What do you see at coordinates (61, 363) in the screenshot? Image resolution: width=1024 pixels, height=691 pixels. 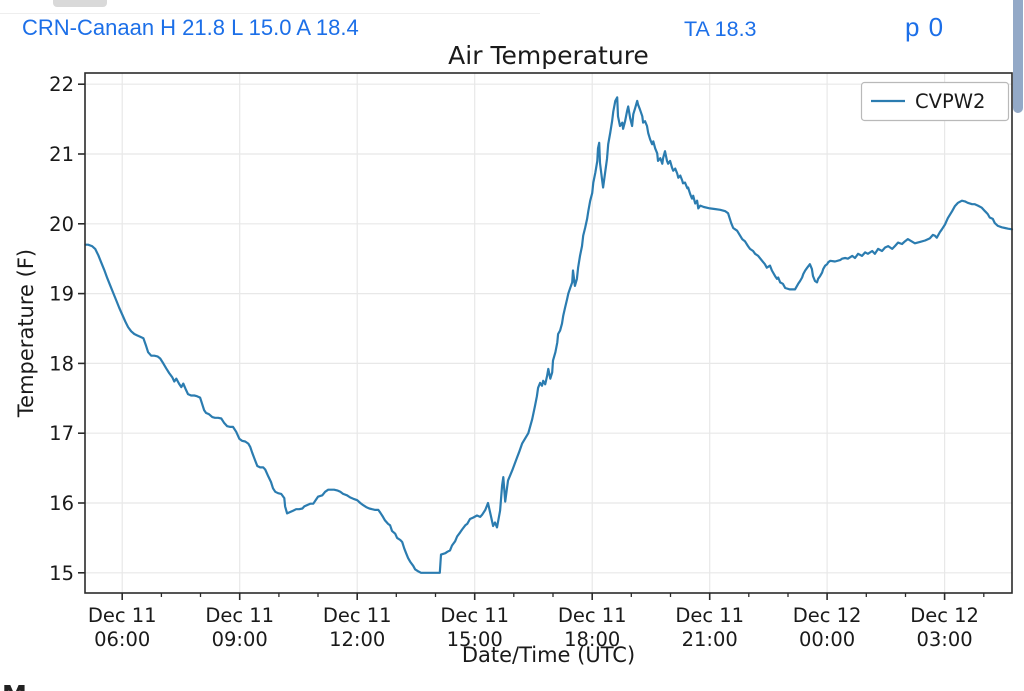 I see `ytick-label-18: 18` at bounding box center [61, 363].